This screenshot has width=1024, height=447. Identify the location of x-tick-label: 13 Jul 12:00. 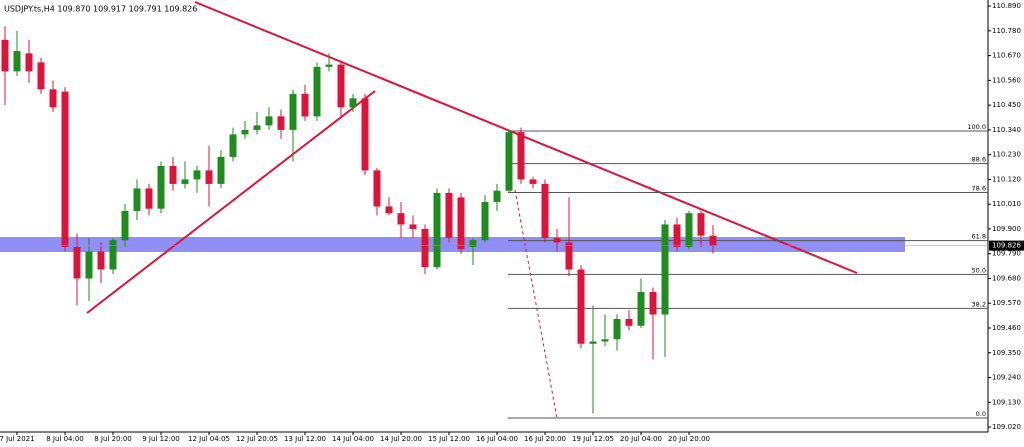
(305, 439).